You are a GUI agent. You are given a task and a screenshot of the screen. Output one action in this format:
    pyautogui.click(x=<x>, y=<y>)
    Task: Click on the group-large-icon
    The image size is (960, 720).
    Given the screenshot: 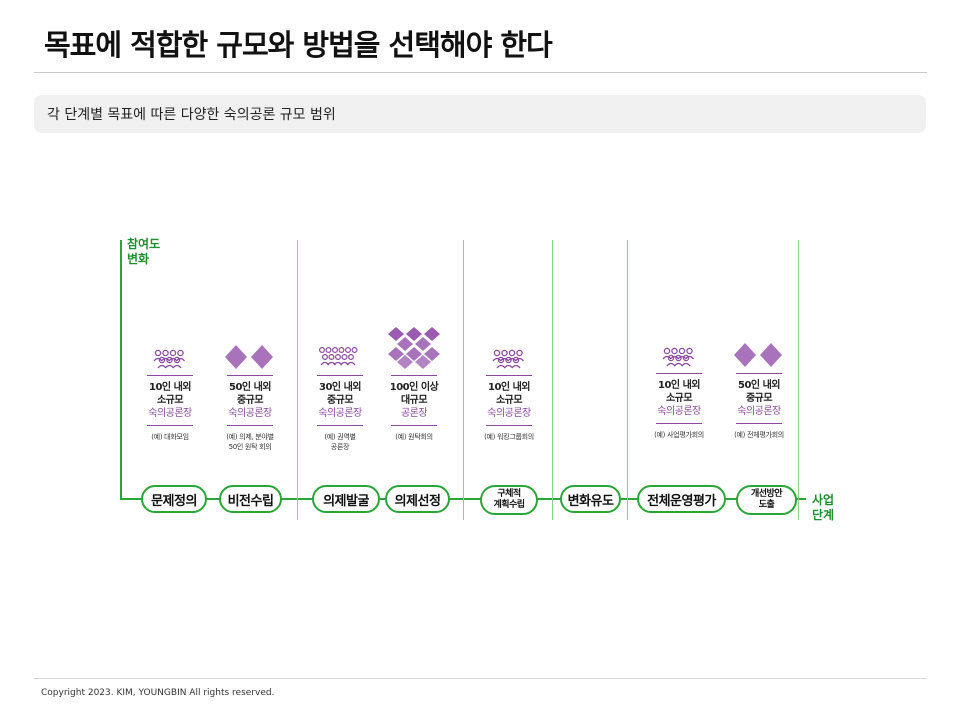 What is the action you would take?
    pyautogui.click(x=414, y=346)
    